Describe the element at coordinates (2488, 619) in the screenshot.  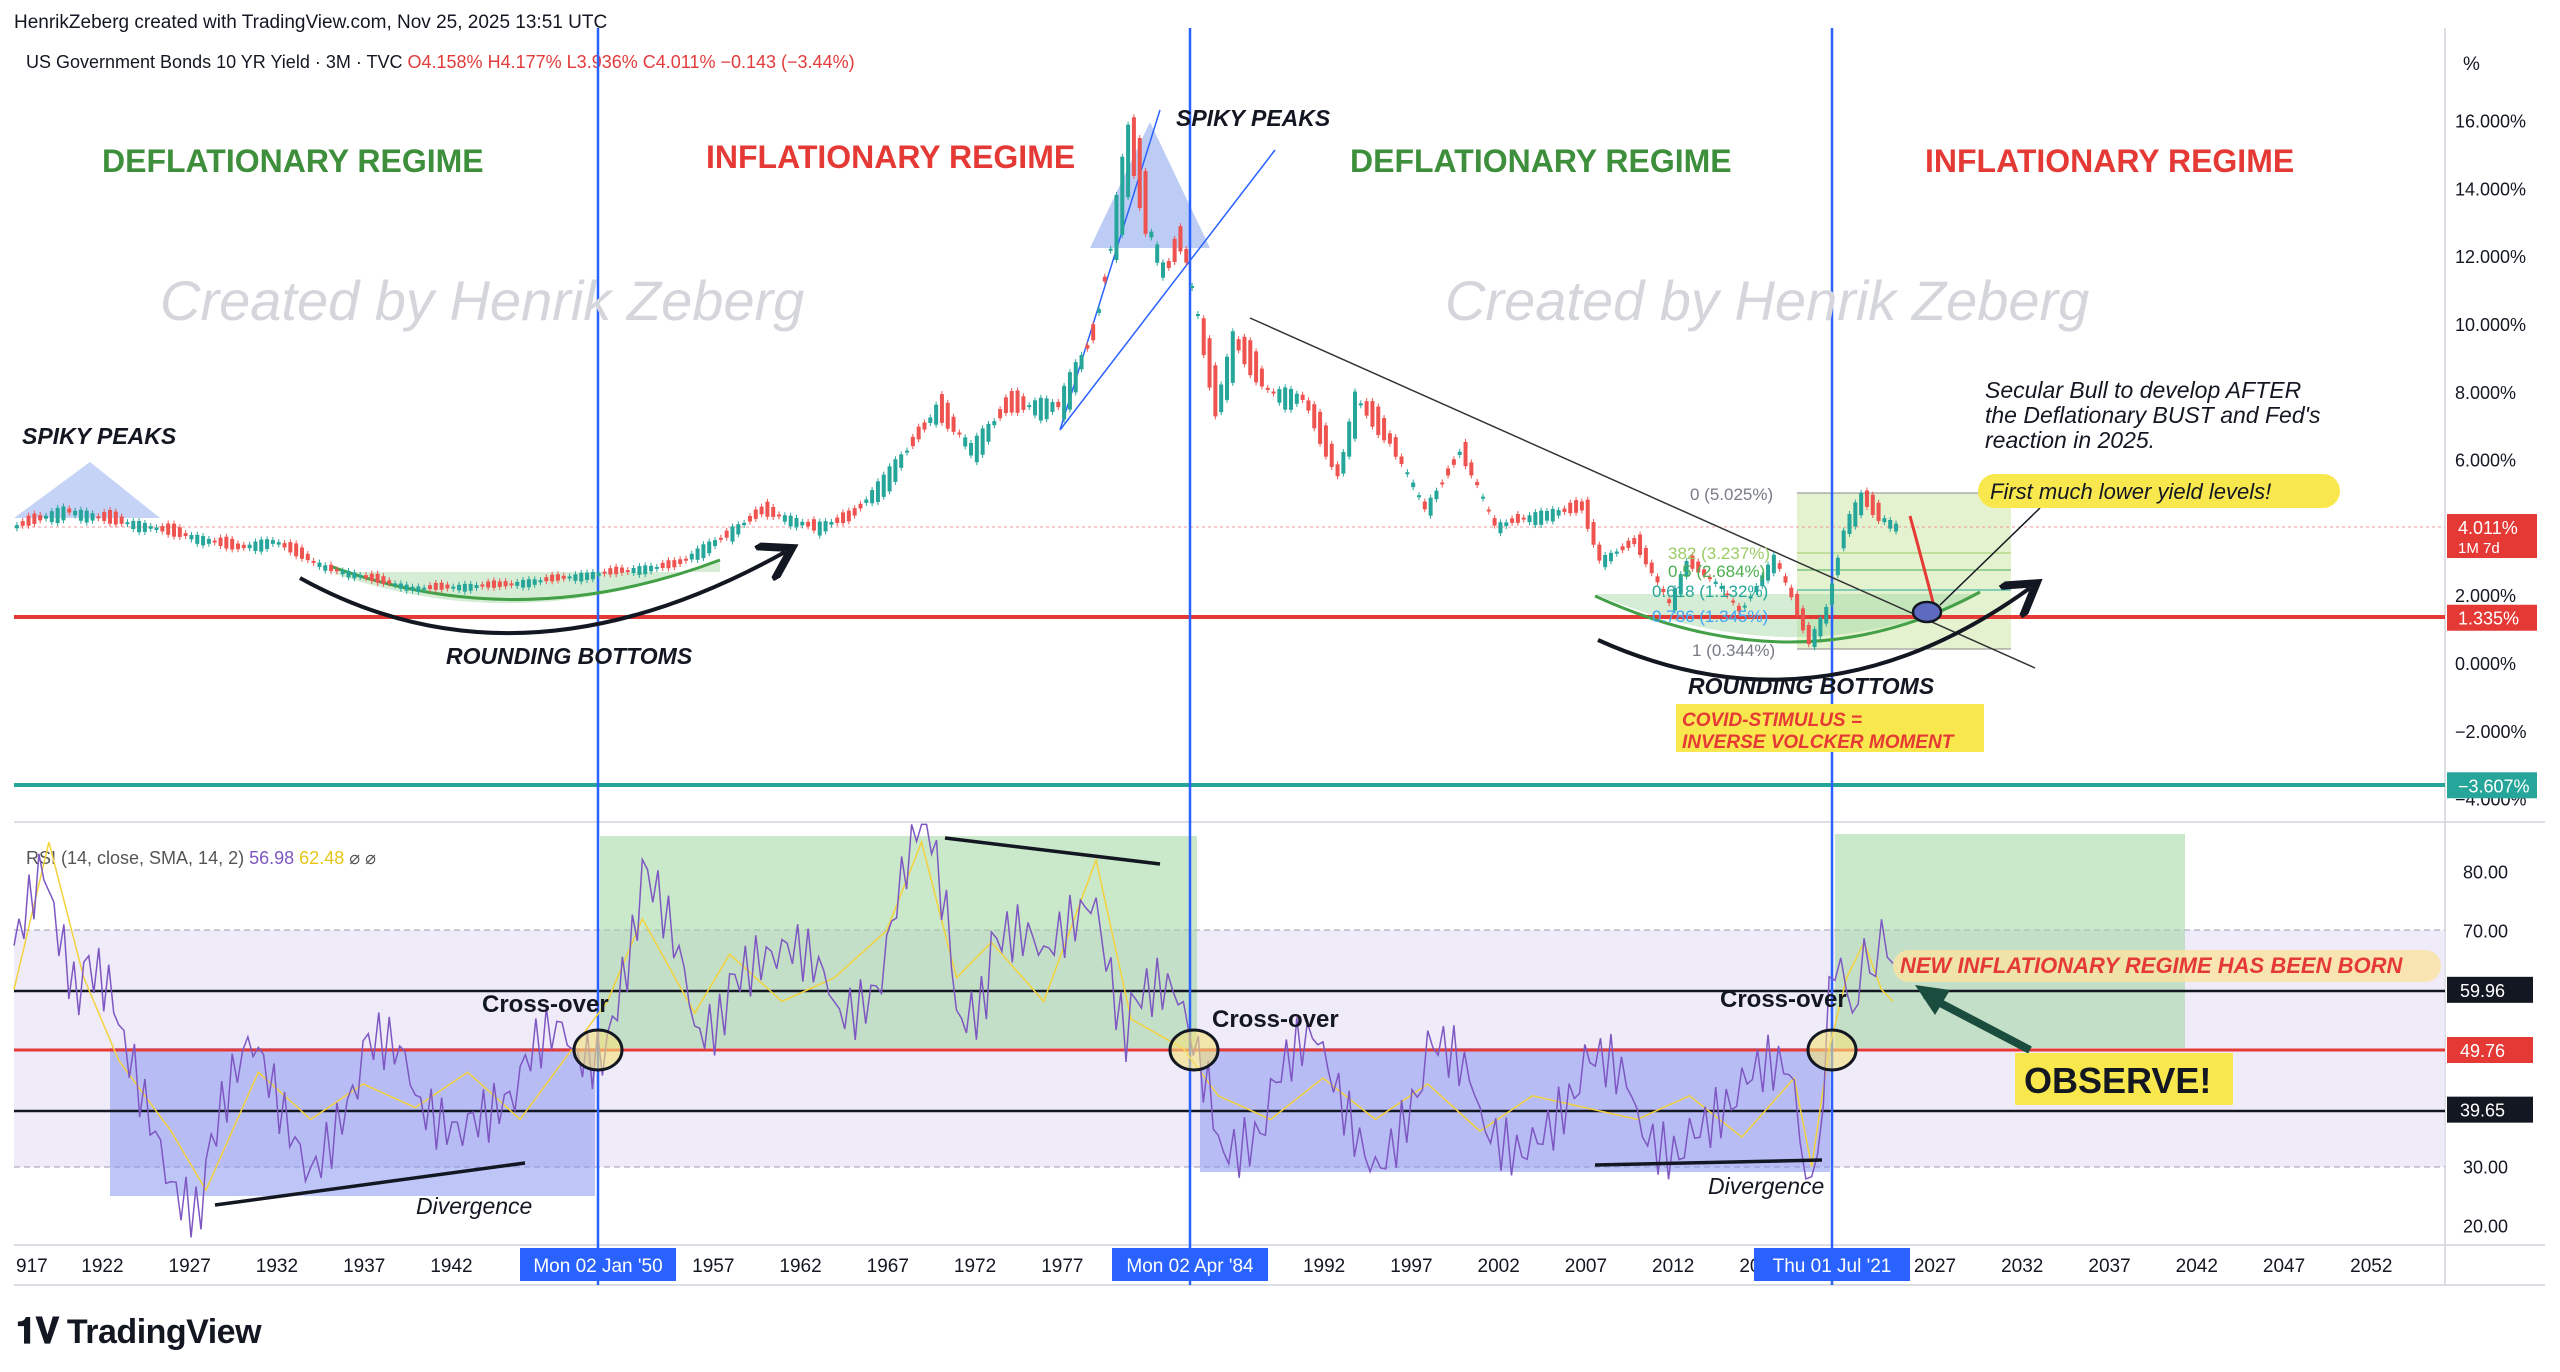
I see `price-tag-text: 1.335%` at that location.